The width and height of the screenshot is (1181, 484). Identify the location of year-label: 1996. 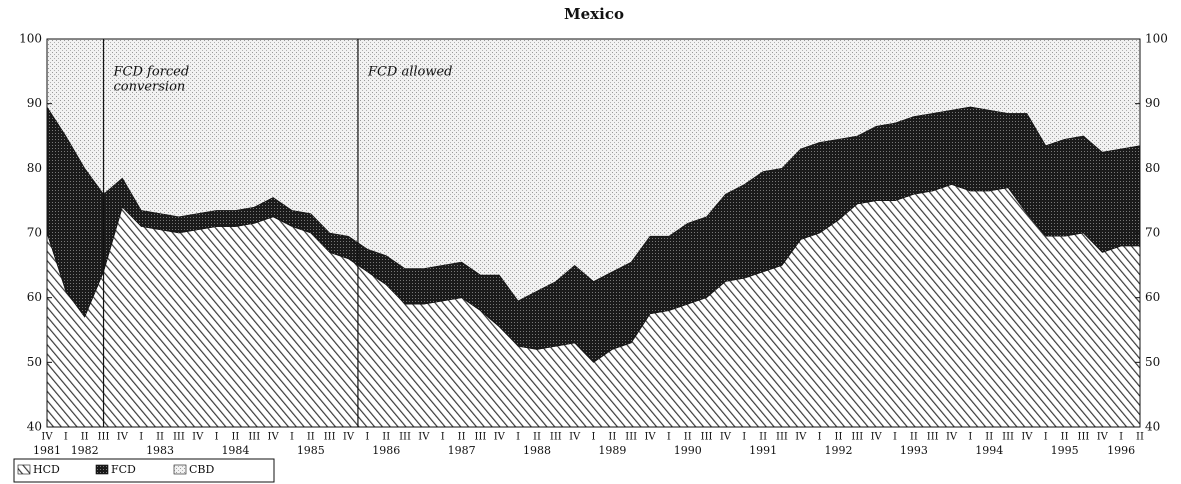
(1121, 450).